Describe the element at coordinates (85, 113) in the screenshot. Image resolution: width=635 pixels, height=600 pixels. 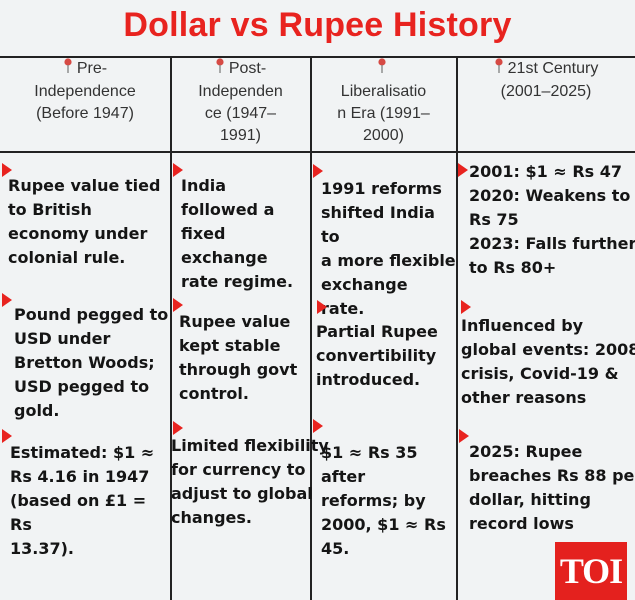
I see `header-line: (Before 1947)` at that location.